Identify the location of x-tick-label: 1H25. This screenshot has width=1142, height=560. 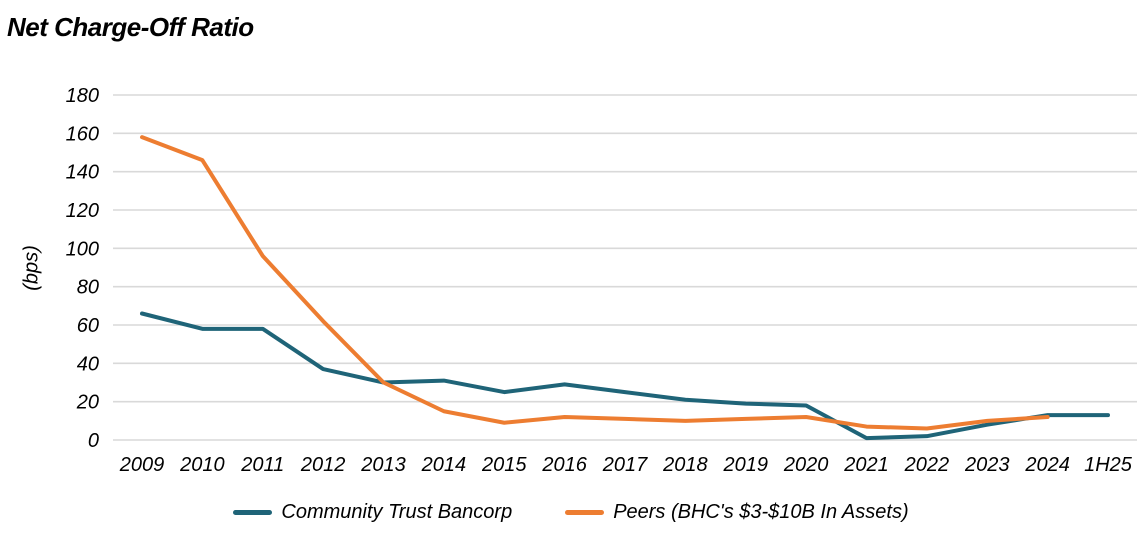
(1108, 465).